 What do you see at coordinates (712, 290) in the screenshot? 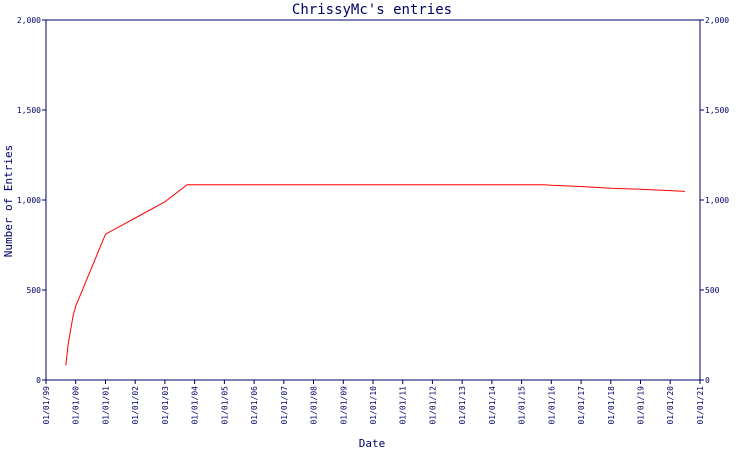
I see `y-tick-label-right: 500` at bounding box center [712, 290].